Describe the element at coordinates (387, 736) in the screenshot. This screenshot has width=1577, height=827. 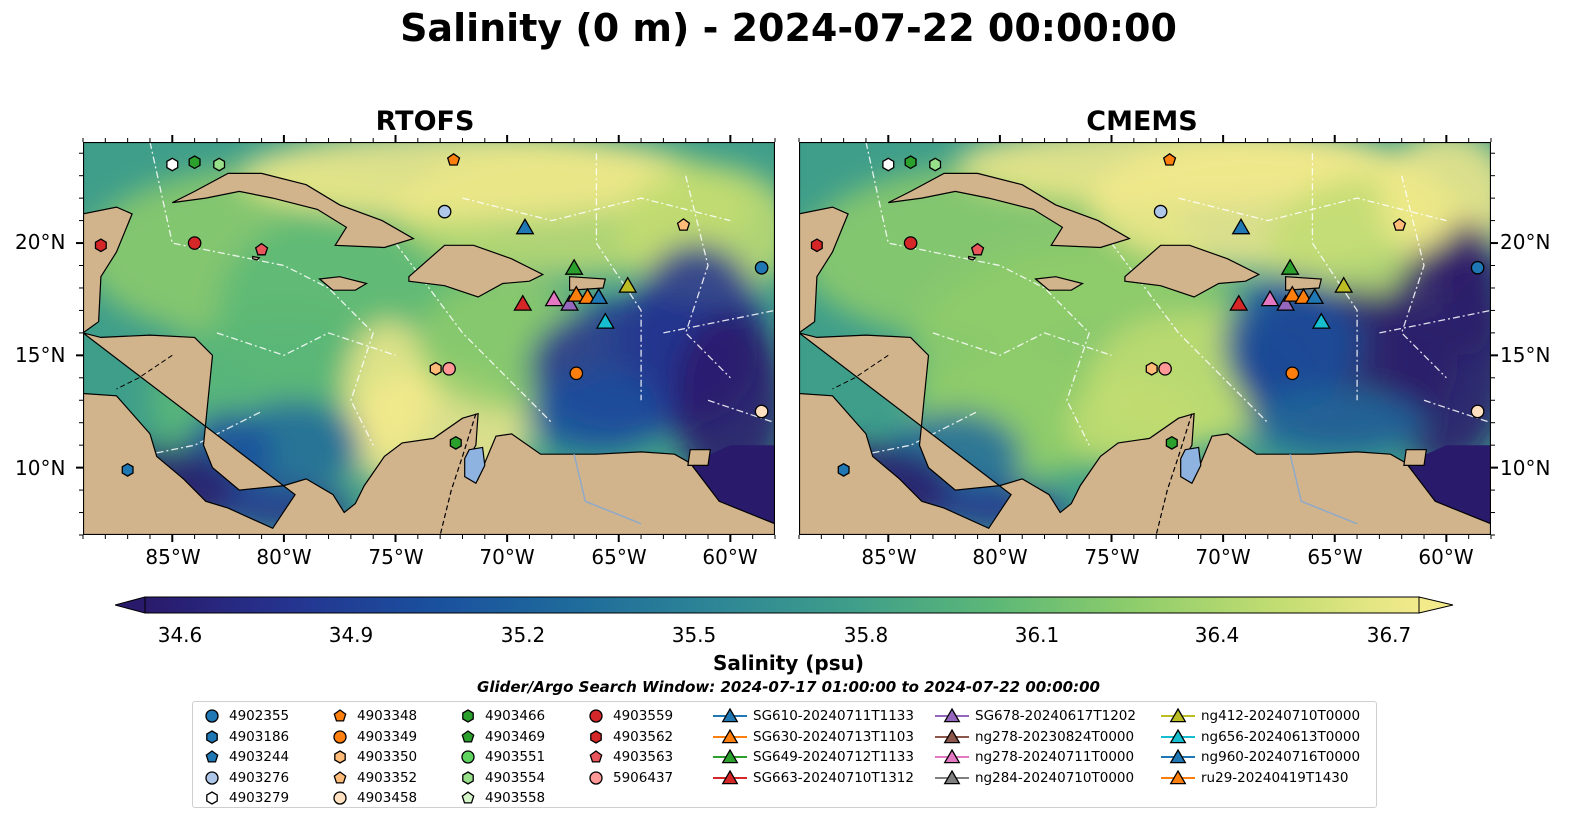
I see `legend-label: 4903349` at that location.